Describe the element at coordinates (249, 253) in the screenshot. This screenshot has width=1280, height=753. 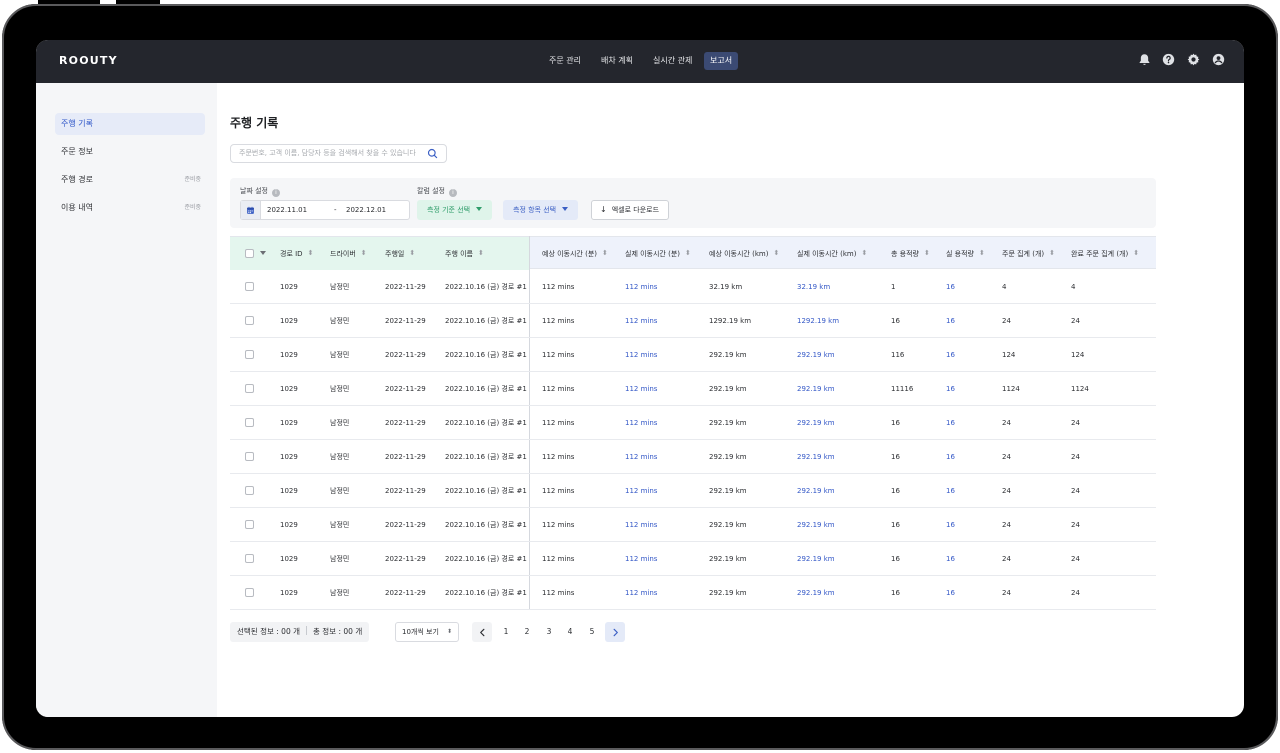
I see `select-all-checkbox` at that location.